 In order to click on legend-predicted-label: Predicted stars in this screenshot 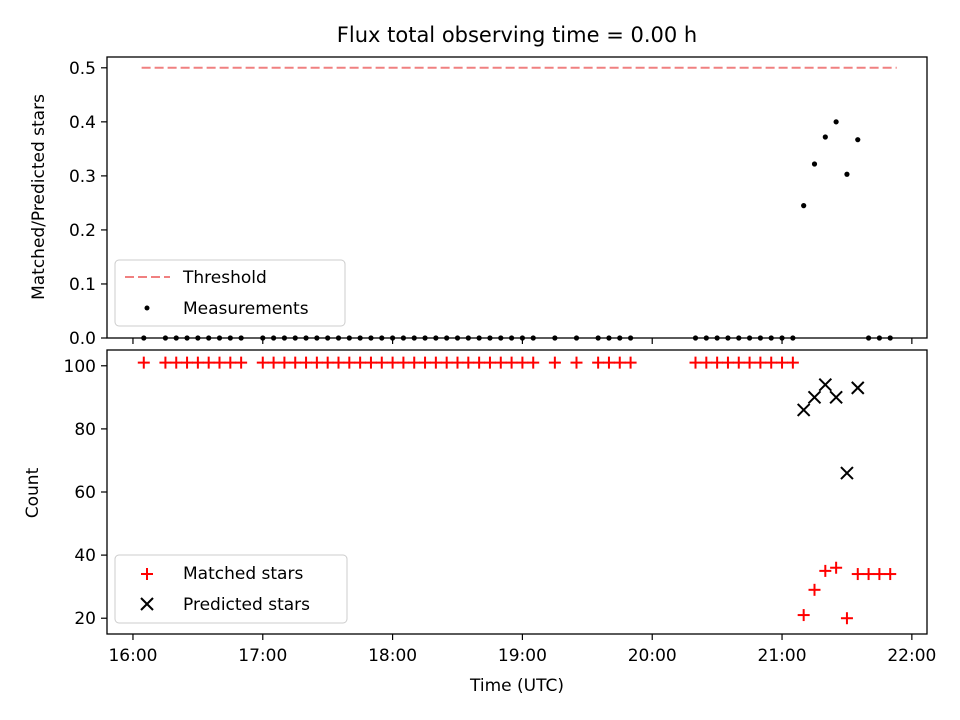, I will do `click(246, 605)`.